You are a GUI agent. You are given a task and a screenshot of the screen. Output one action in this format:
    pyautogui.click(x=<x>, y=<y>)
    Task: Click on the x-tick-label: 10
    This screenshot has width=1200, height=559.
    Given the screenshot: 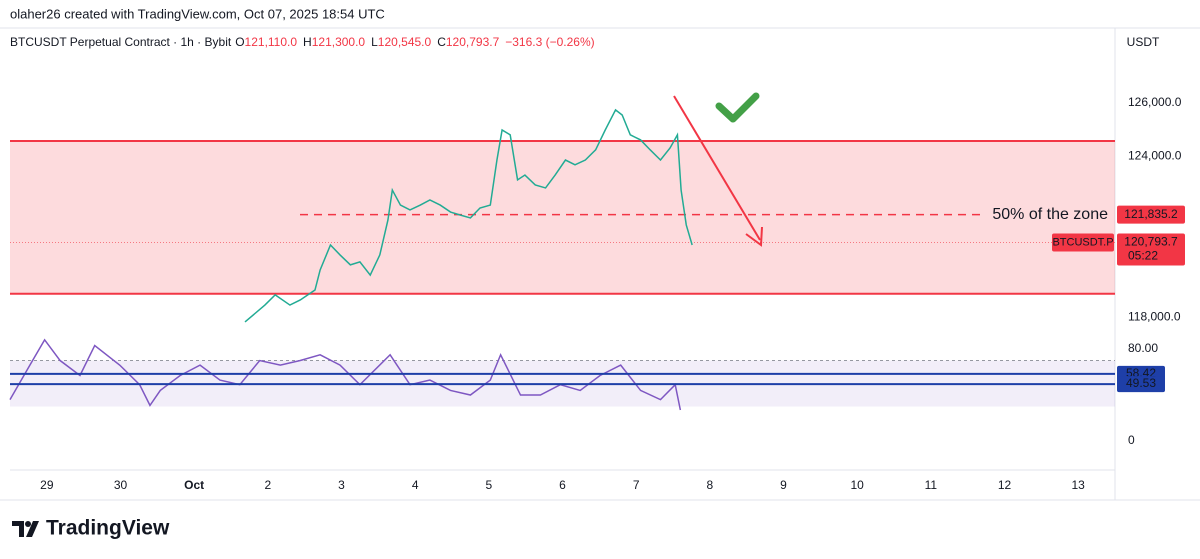 What is the action you would take?
    pyautogui.click(x=857, y=485)
    